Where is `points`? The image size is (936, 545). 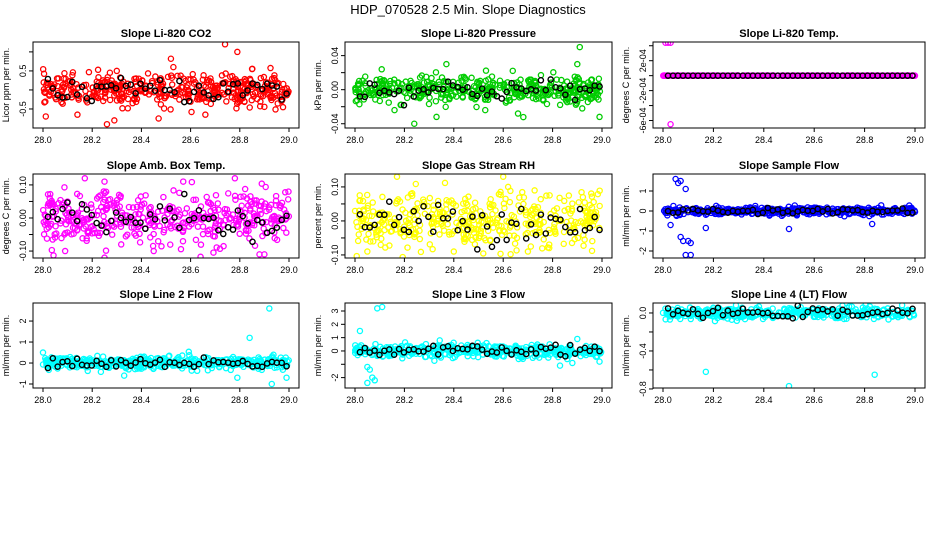
points is located at coordinates (477, 216).